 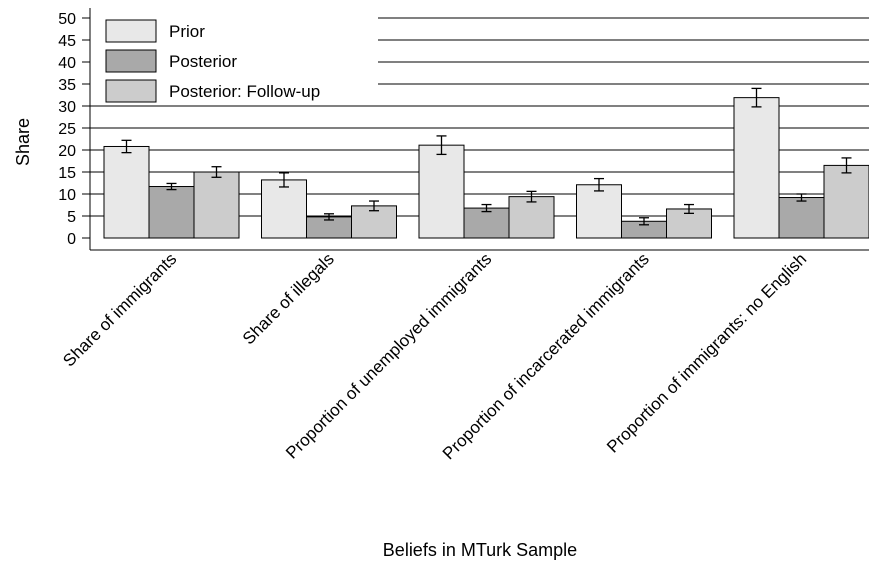 I want to click on legend-label: Prior, so click(x=187, y=31).